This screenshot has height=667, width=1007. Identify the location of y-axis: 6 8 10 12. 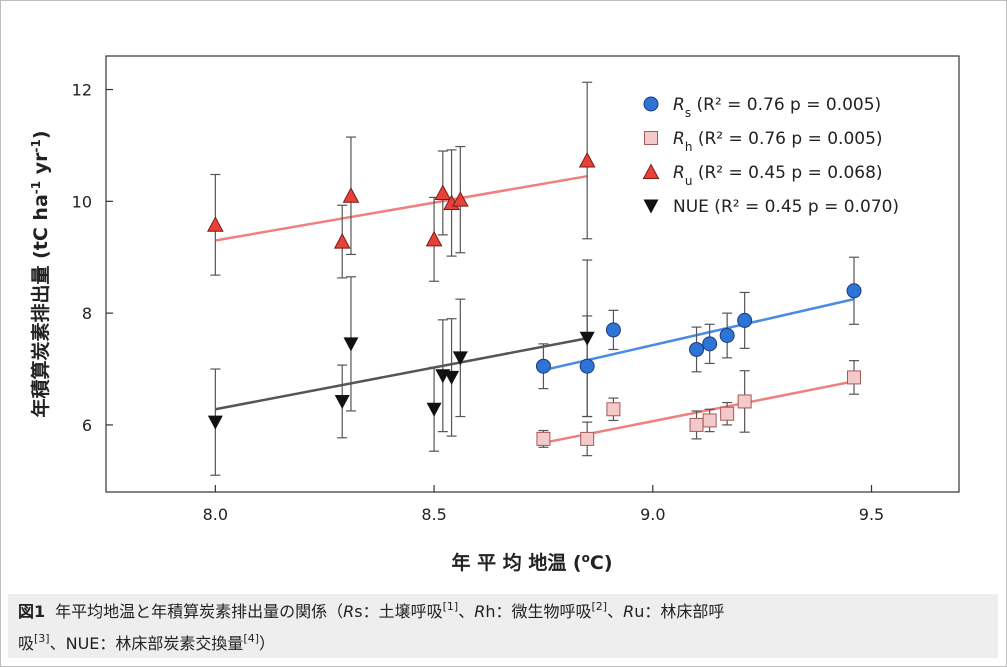
(92, 258).